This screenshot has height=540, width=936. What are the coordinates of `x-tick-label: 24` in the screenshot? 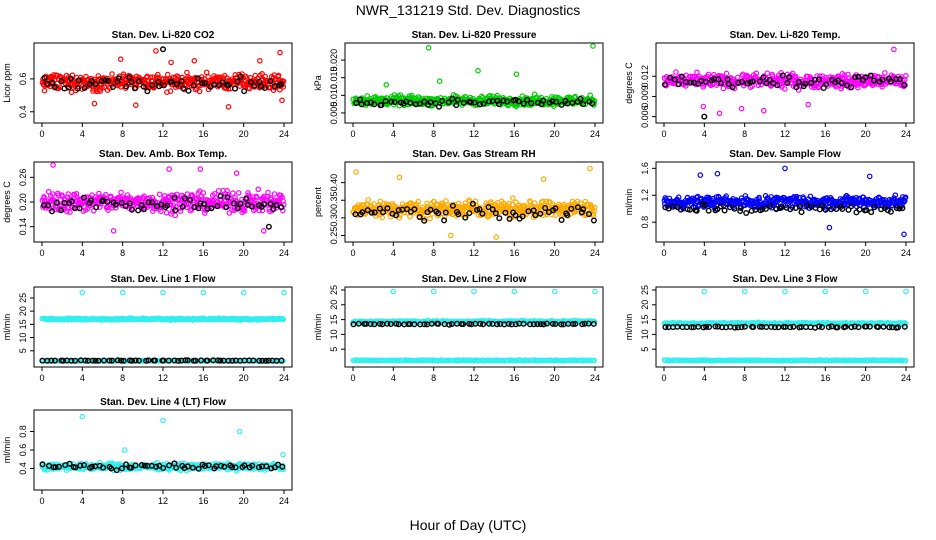 It's located at (284, 134).